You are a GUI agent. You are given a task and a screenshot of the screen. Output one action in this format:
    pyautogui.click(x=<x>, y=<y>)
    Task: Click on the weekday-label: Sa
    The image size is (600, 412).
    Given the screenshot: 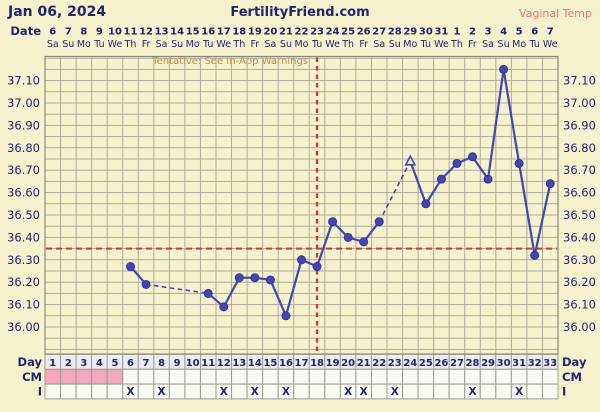 What is the action you would take?
    pyautogui.click(x=379, y=44)
    